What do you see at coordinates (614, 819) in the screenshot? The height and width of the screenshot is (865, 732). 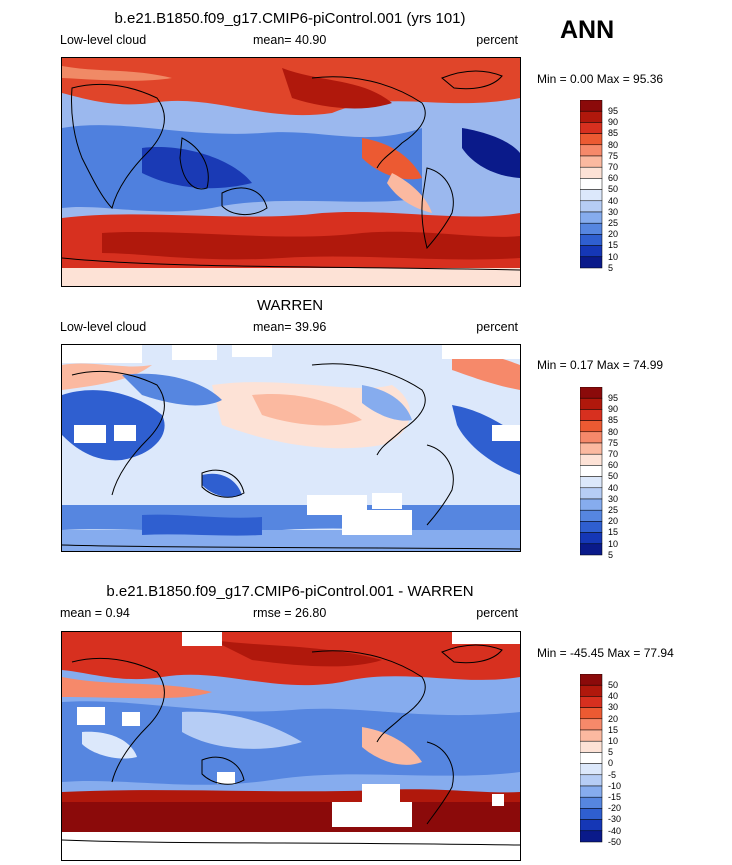 I see `cb3-label-12: -30` at bounding box center [614, 819].